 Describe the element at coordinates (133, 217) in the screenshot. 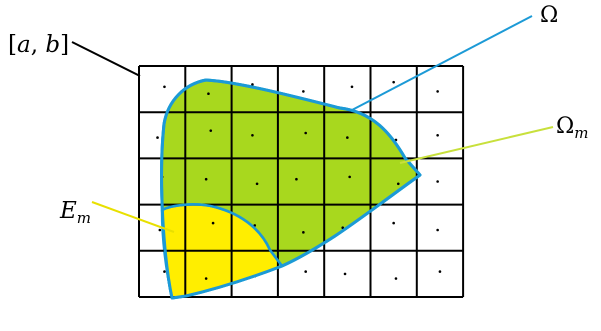

I see `e-m-leader-line` at that location.